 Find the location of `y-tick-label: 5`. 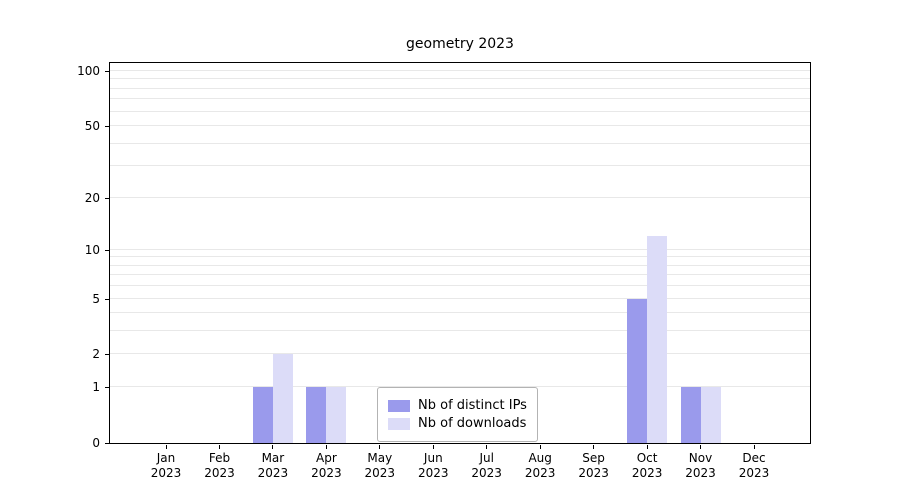

y-tick-label: 5 is located at coordinates (96, 298).